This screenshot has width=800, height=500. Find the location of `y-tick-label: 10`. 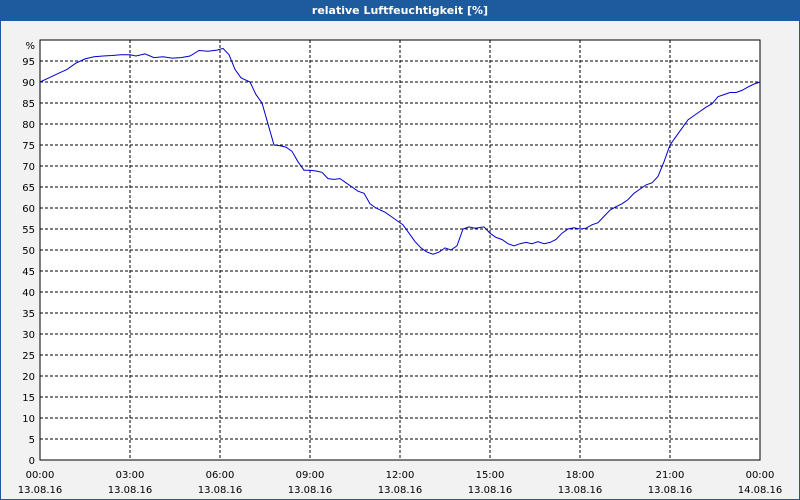

y-tick-label: 10 is located at coordinates (28, 419).